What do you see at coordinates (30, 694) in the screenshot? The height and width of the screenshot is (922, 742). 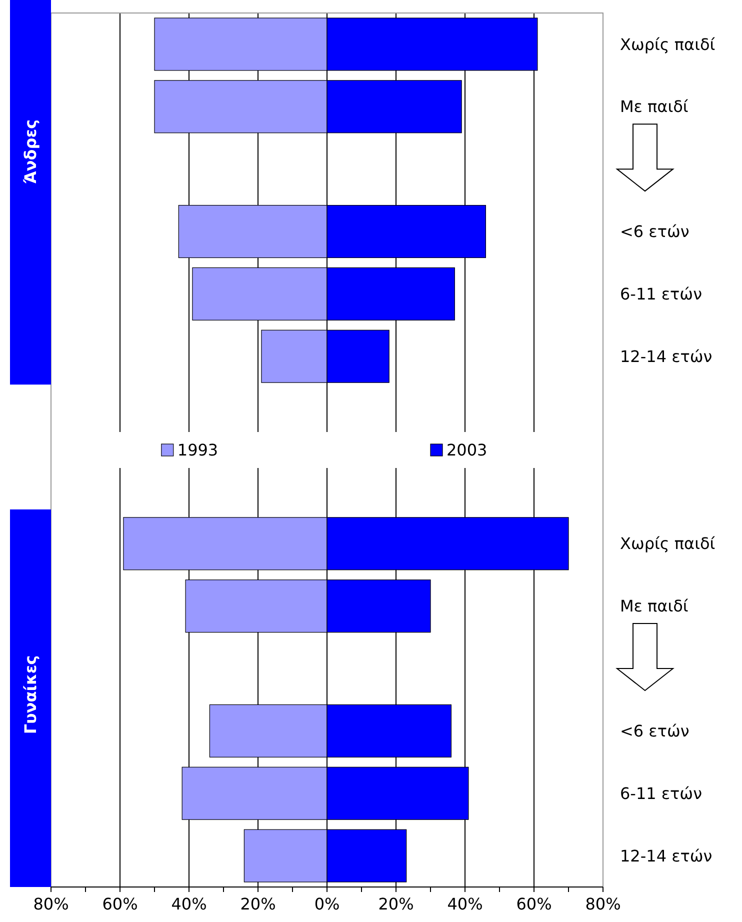 I see `text: Γυναίκες` at bounding box center [30, 694].